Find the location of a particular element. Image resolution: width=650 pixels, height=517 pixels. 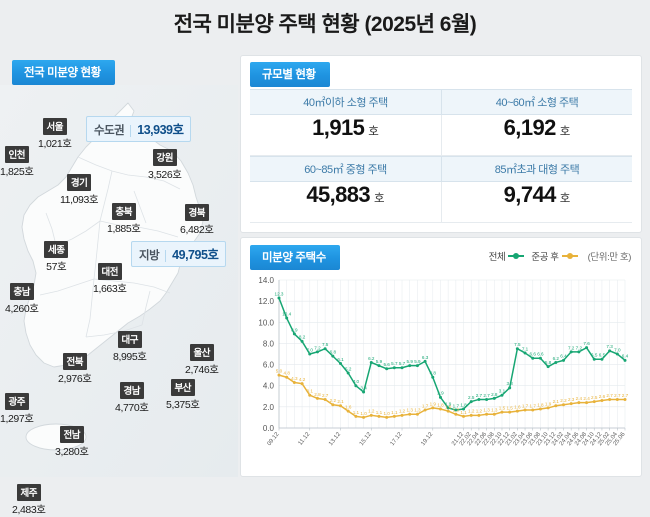

svg-text: 7.5 is located at coordinates (325, 344).